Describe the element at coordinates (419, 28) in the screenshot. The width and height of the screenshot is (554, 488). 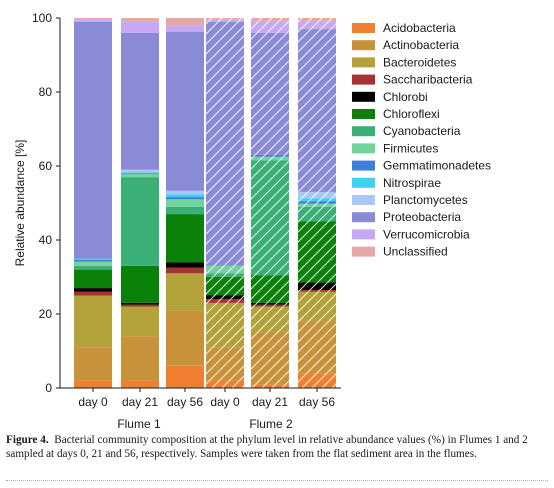
I see `legend-label: Acidobacteria` at that location.